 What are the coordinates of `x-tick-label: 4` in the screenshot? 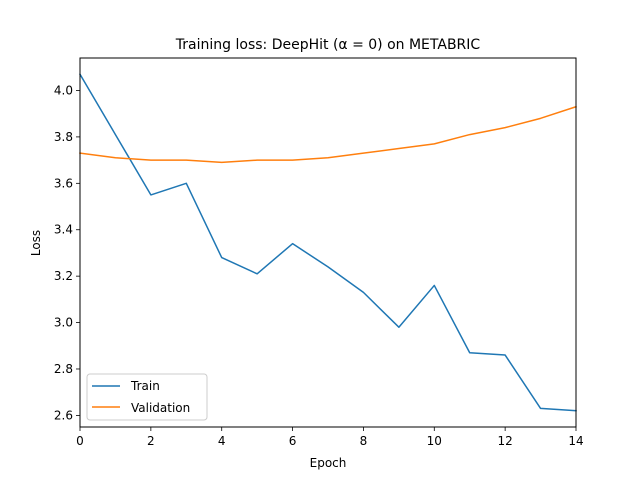 It's located at (222, 441).